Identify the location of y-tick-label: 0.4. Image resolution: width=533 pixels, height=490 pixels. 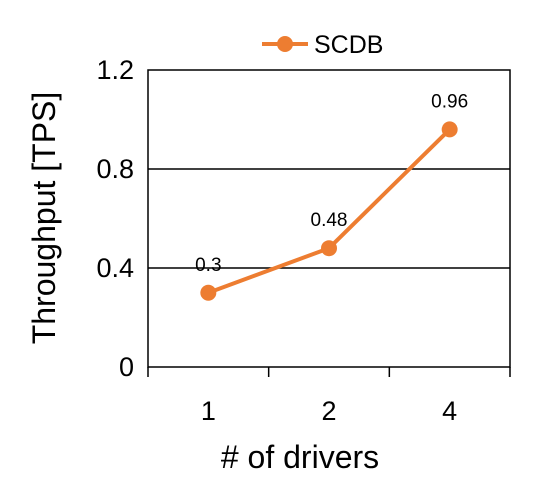
(115, 268).